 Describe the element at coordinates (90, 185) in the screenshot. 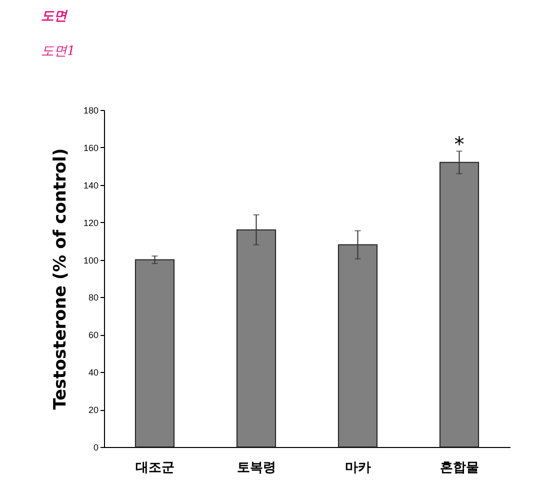

I see `y-tick-label: 140` at that location.